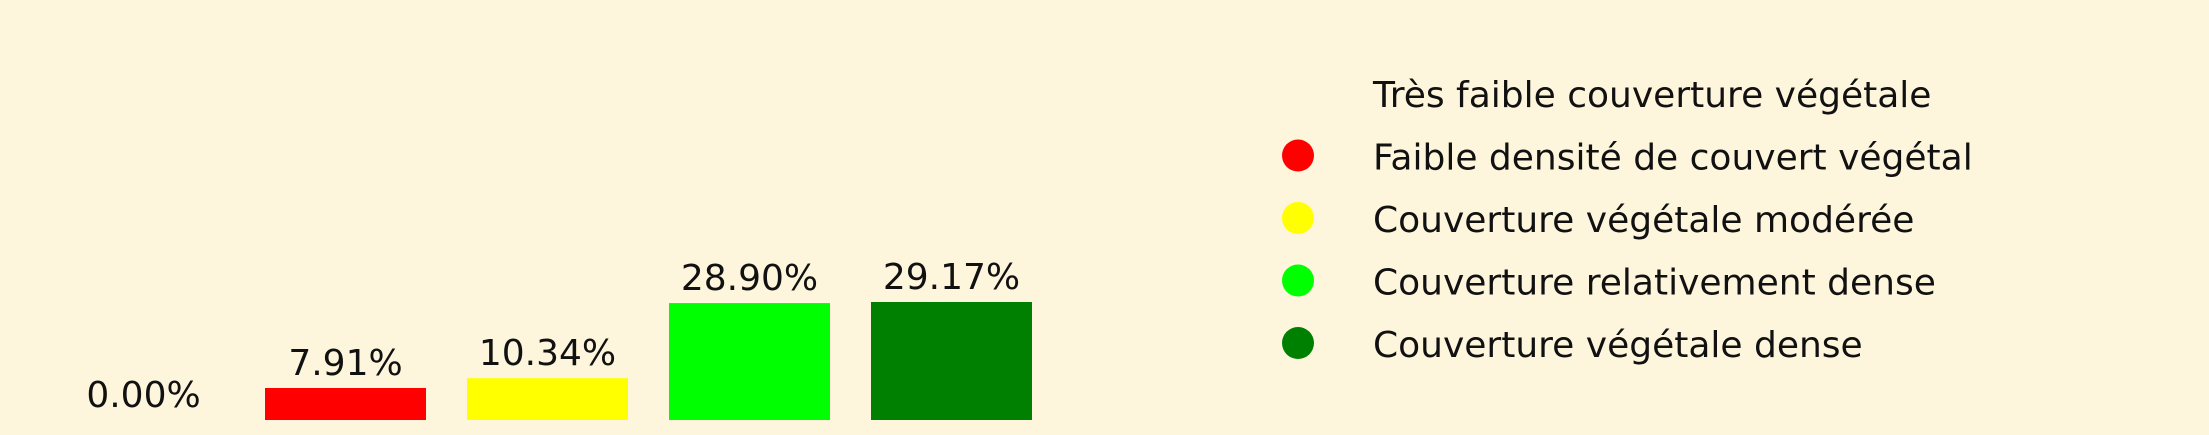 The height and width of the screenshot is (435, 2209). What do you see at coordinates (749, 278) in the screenshot?
I see `data-label-4: 28.90%` at bounding box center [749, 278].